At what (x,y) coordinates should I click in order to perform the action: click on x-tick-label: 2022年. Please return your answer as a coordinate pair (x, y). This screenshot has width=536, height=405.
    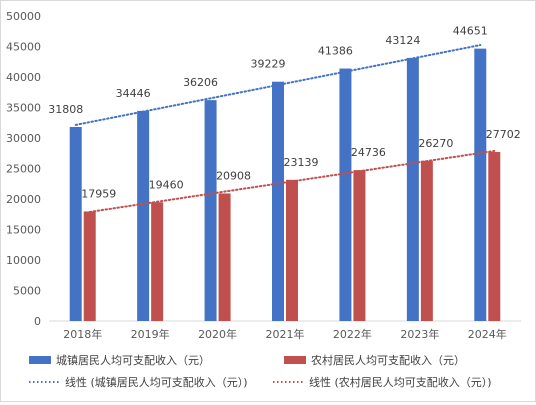
    Looking at the image, I should click on (352, 334).